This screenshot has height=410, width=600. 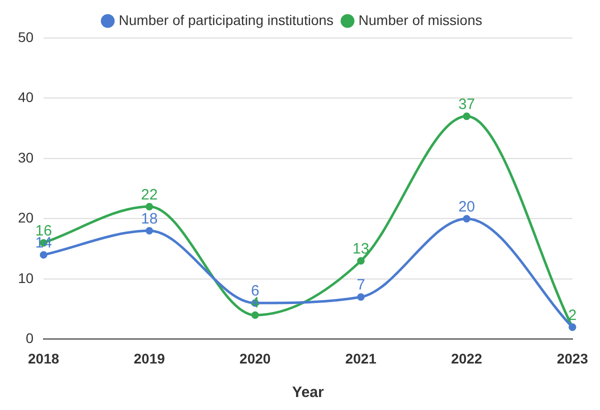 I want to click on data-label: 13, so click(x=361, y=249).